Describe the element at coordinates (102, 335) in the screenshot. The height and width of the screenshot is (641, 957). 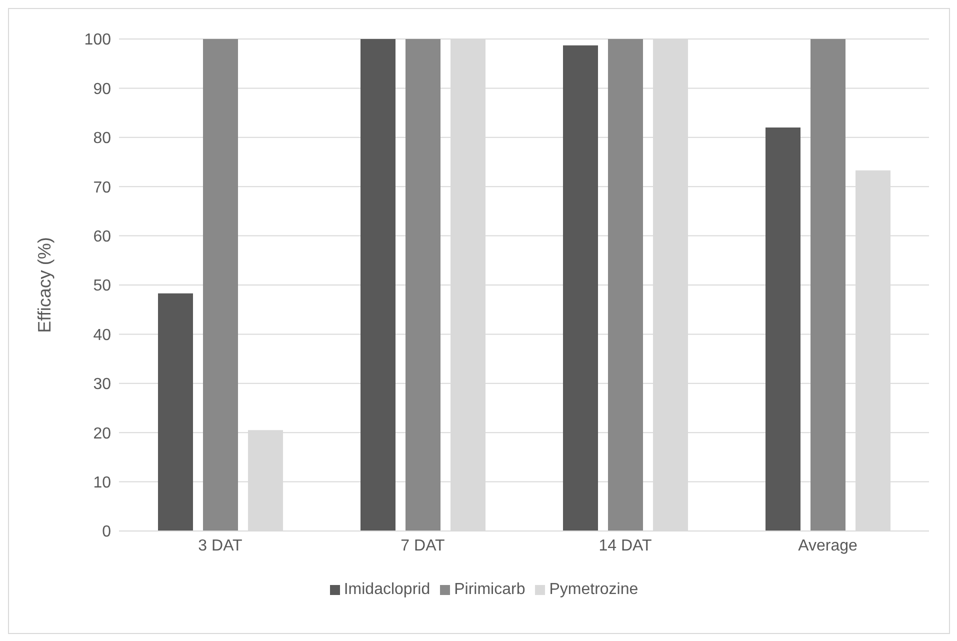
I see `y-tick-label: 40` at that location.